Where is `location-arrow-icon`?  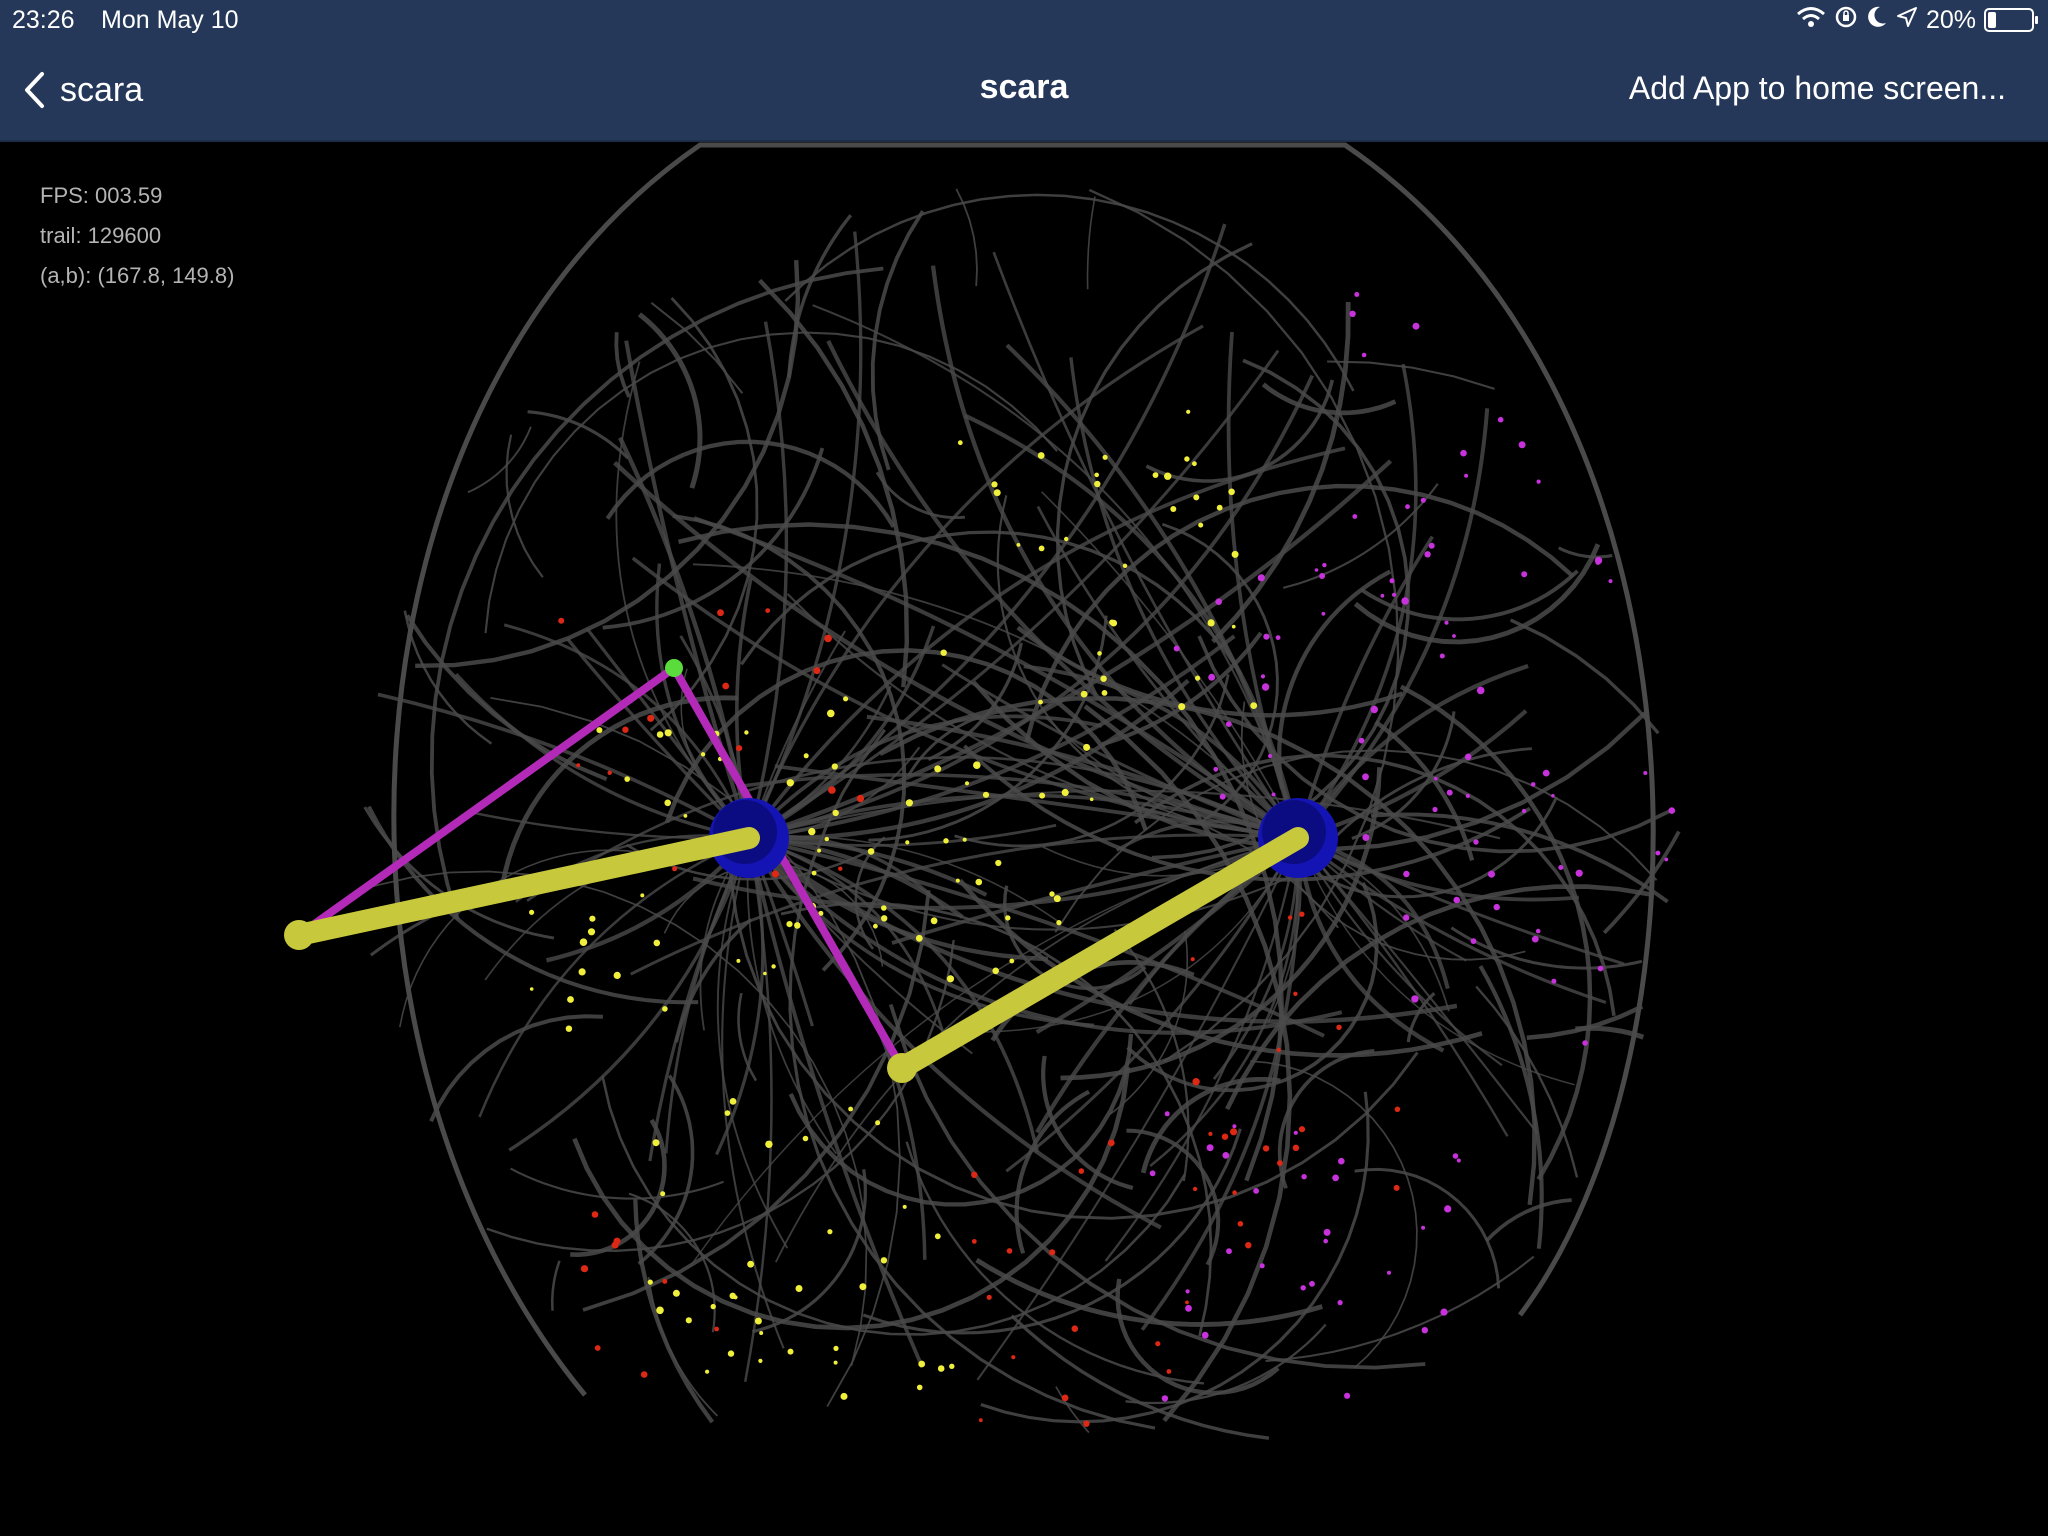
location-arrow-icon is located at coordinates (1907, 20).